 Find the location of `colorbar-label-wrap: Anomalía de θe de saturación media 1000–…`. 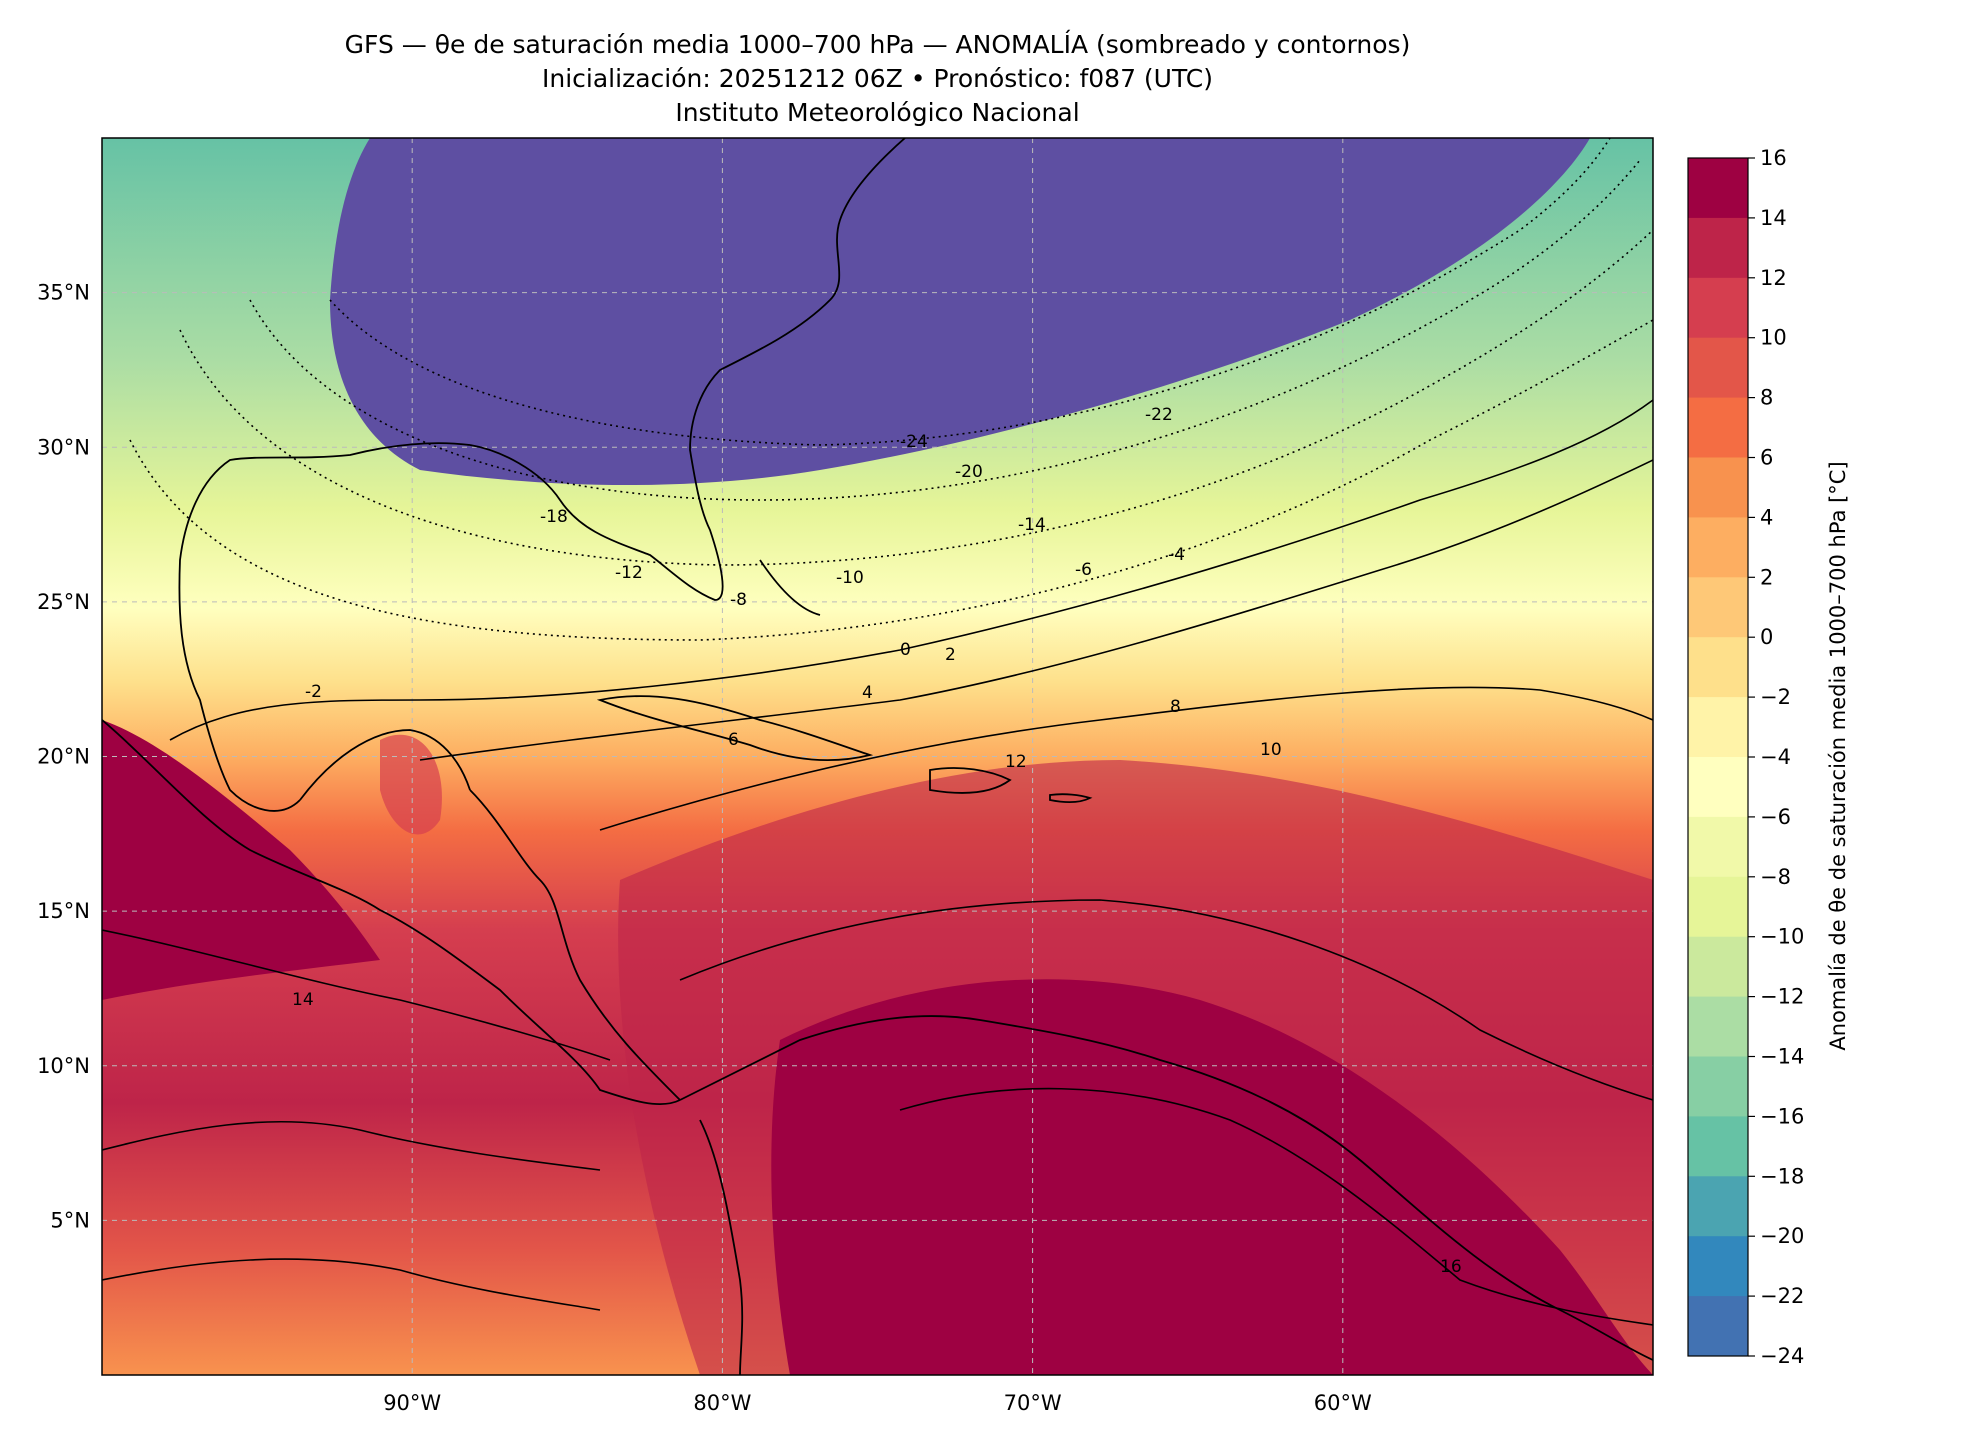

colorbar-label-wrap: Anomalía de θe de saturación media 1000–… is located at coordinates (1838, 755).